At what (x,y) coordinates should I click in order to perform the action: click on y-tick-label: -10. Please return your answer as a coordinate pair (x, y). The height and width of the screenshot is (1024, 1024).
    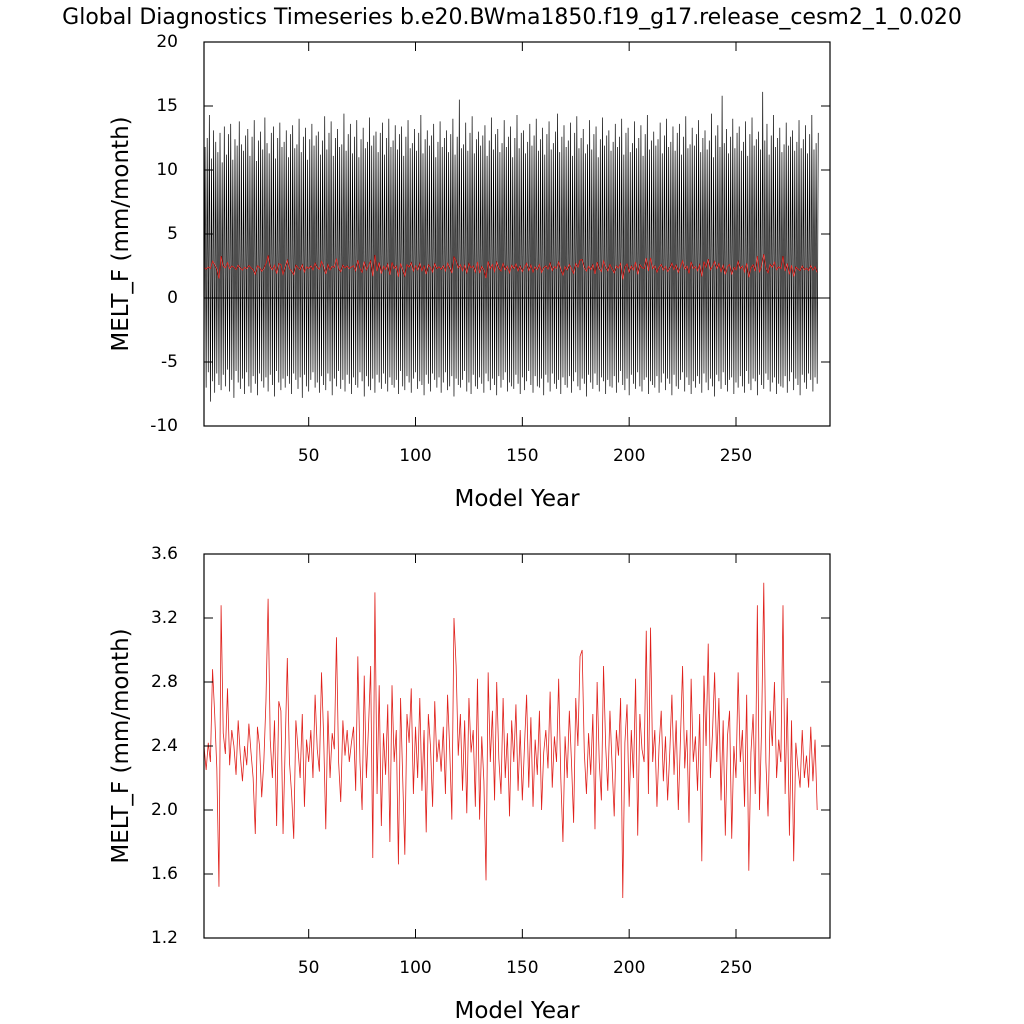
    Looking at the image, I should click on (164, 426).